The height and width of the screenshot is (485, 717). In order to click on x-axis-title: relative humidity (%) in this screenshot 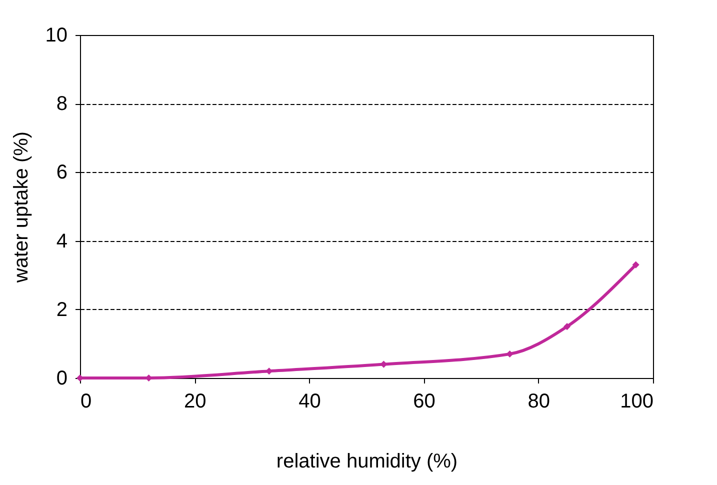, I will do `click(367, 461)`.